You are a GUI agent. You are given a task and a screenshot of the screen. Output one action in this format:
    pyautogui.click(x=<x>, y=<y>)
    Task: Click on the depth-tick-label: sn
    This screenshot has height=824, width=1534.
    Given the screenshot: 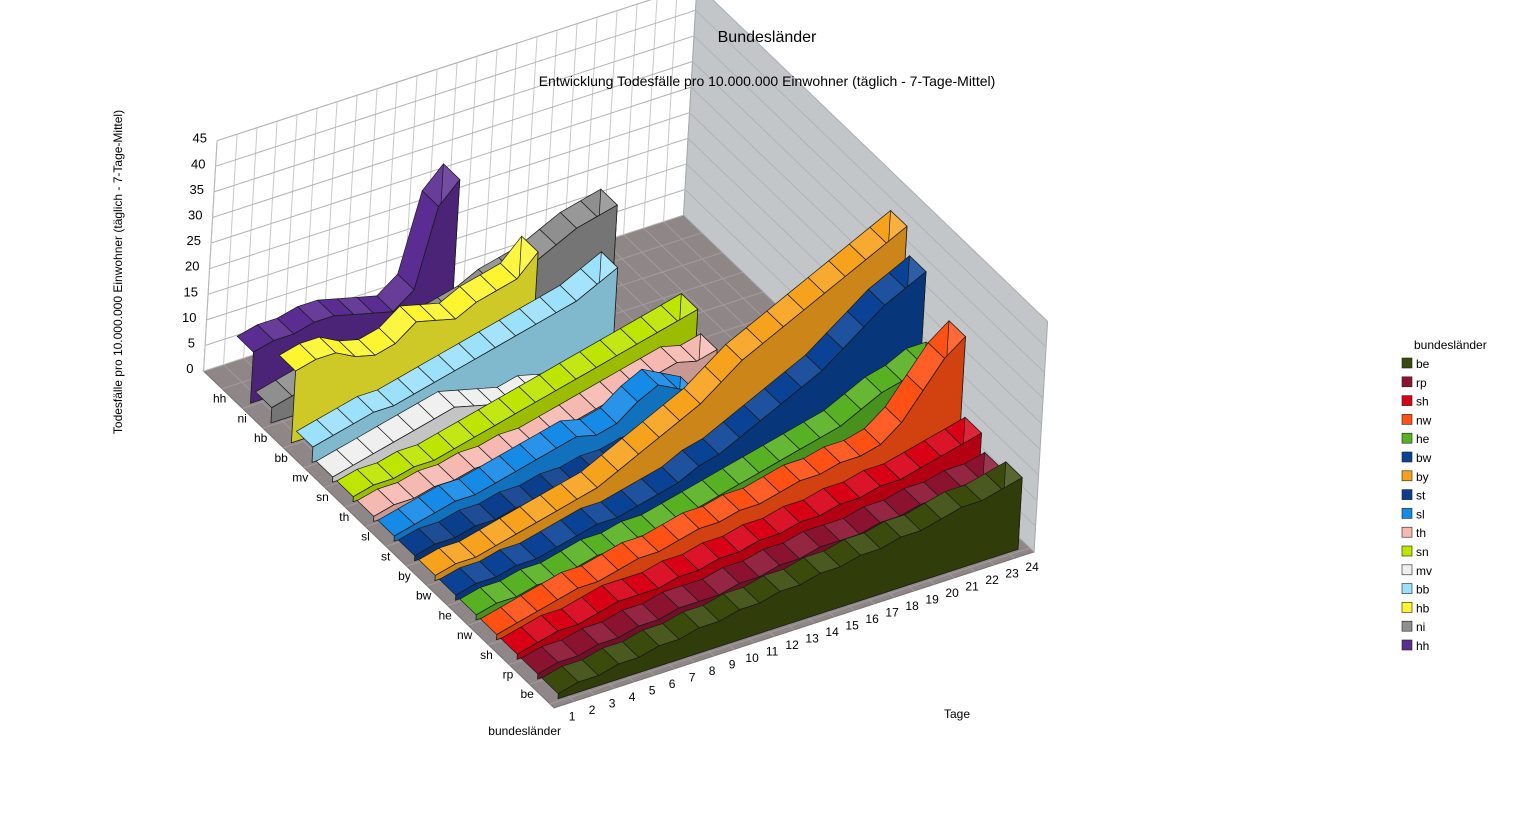 What is the action you would take?
    pyautogui.click(x=322, y=497)
    